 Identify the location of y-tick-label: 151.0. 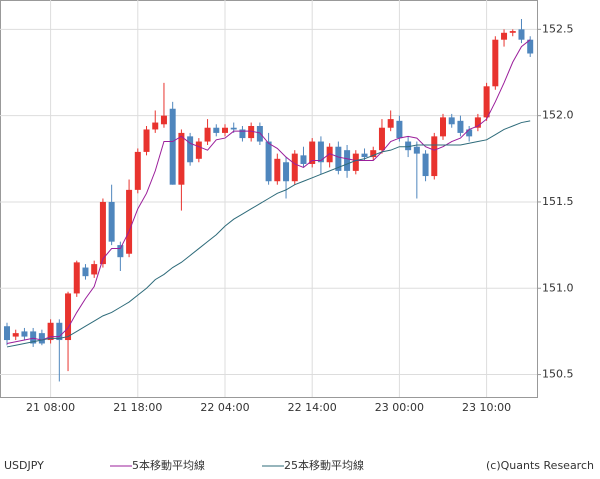
(558, 287).